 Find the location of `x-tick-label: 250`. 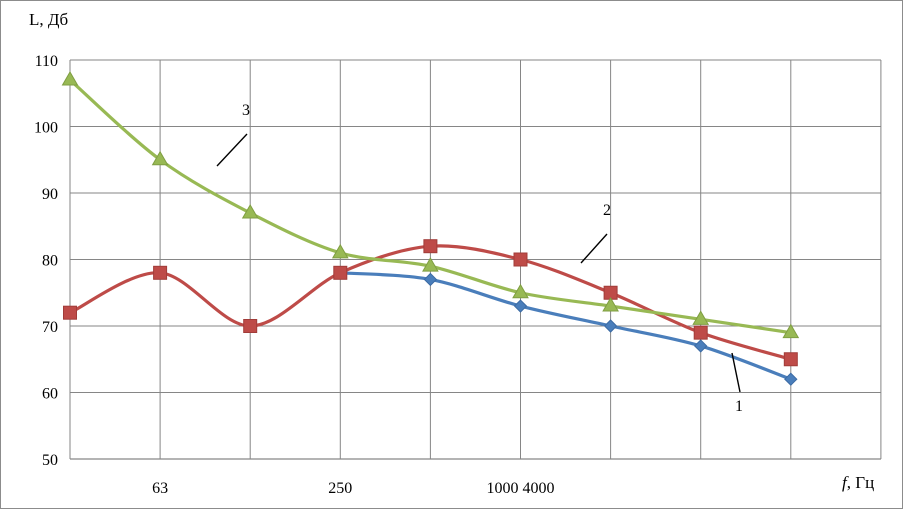

x-tick-label: 250 is located at coordinates (340, 488).